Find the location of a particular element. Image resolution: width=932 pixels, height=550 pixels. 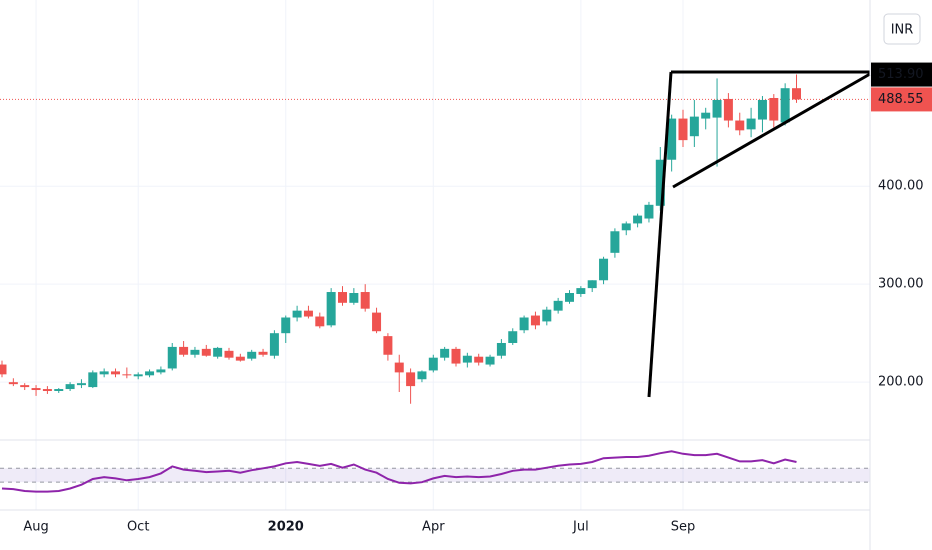

currency-label: INR is located at coordinates (902, 30).